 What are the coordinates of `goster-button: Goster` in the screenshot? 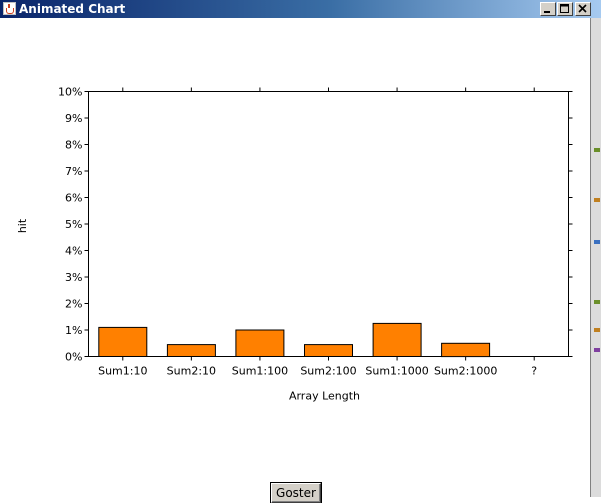 It's located at (296, 492).